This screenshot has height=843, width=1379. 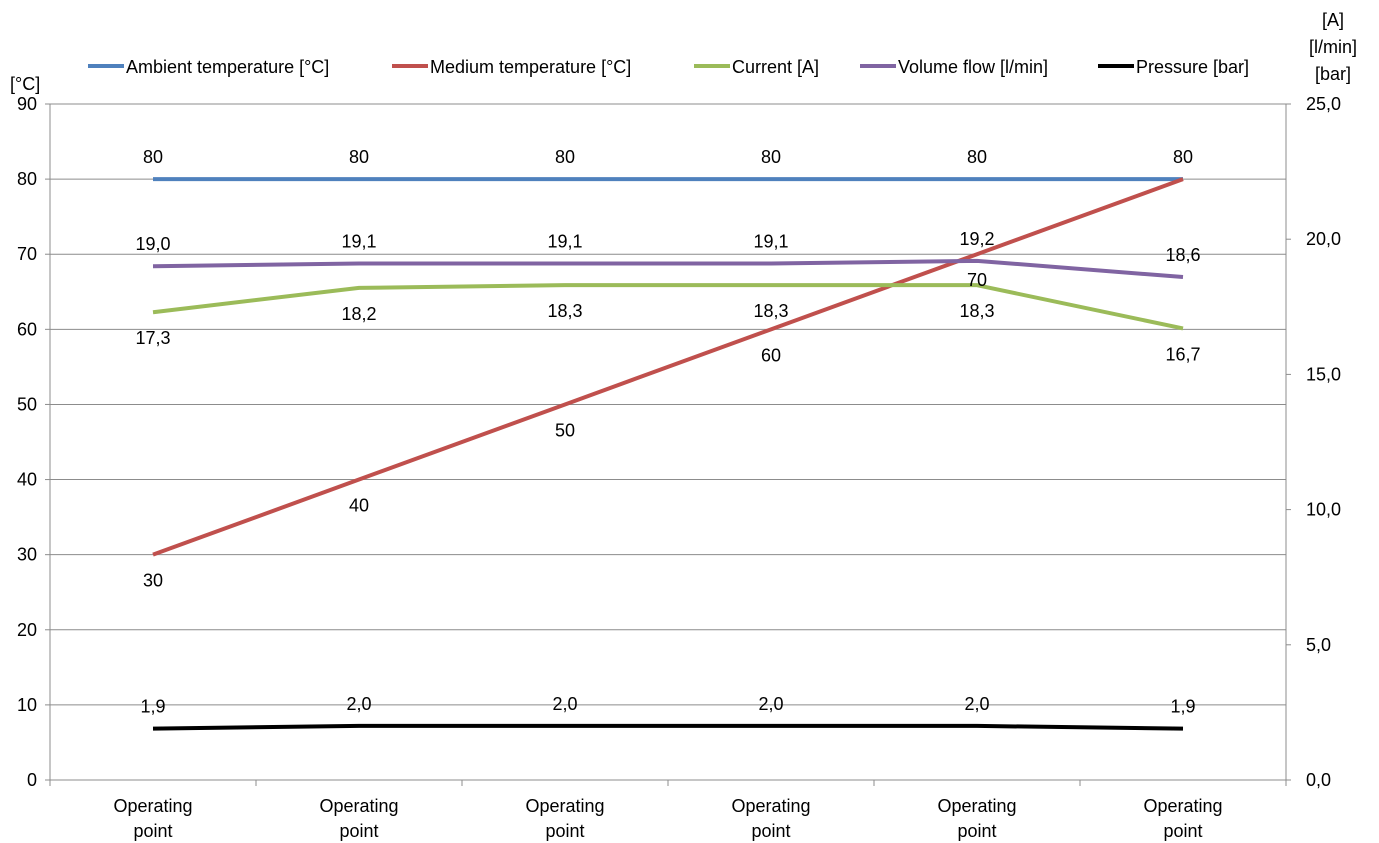 What do you see at coordinates (1318, 645) in the screenshot?
I see `right-tick-label: 5,0` at bounding box center [1318, 645].